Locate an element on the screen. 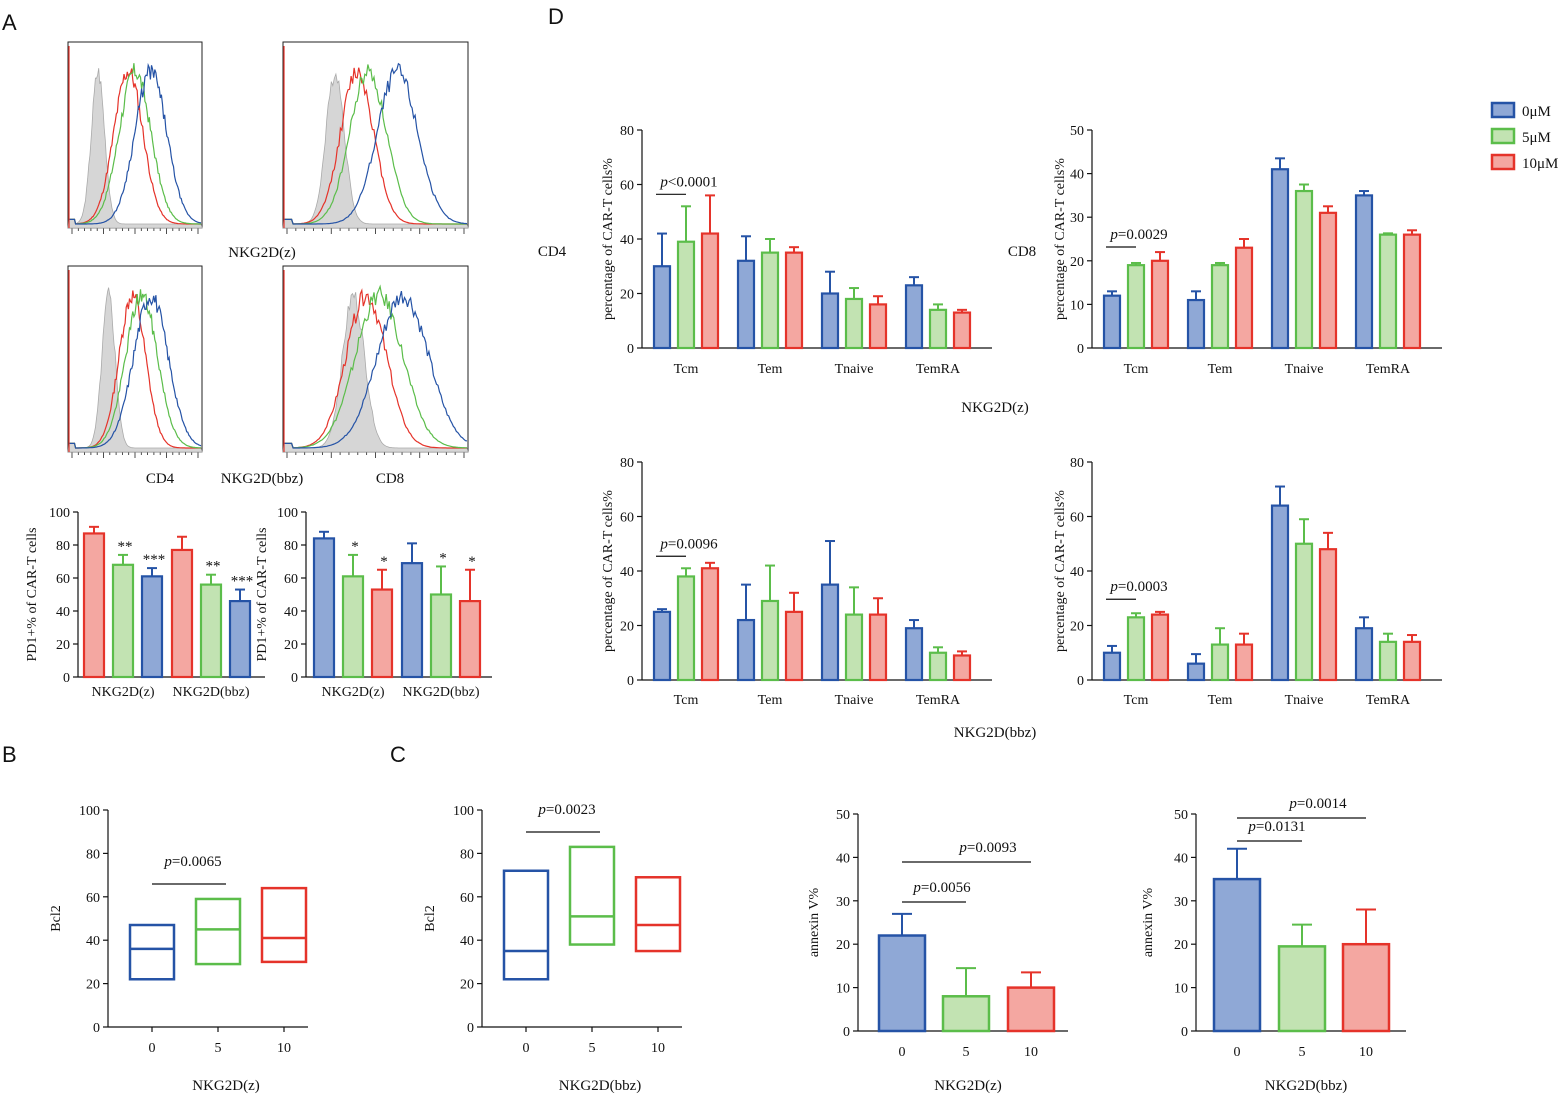  x-axis-label: NKG2D(z) is located at coordinates (967, 1086).